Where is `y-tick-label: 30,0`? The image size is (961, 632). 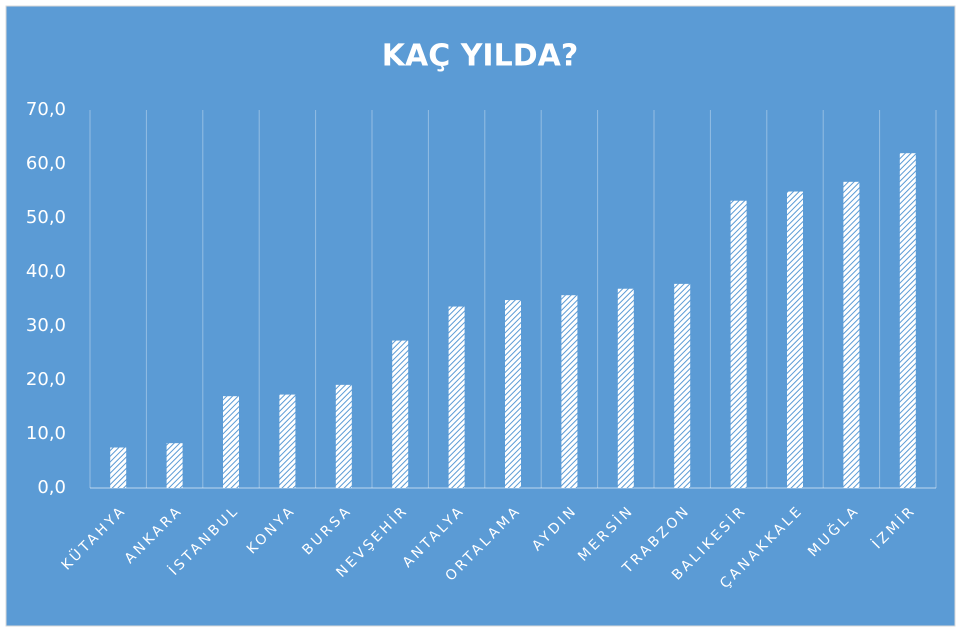
y-tick-label: 30,0 is located at coordinates (46, 325).